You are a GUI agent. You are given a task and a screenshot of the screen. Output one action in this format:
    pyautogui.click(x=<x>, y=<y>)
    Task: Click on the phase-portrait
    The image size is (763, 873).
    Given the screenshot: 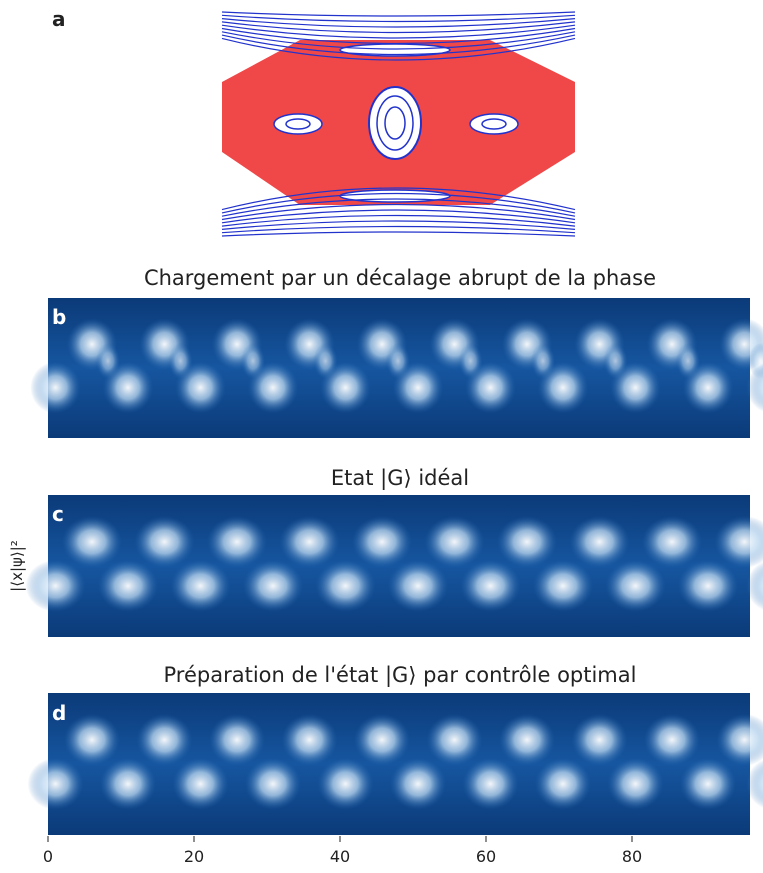 What is the action you would take?
    pyautogui.click(x=398, y=124)
    